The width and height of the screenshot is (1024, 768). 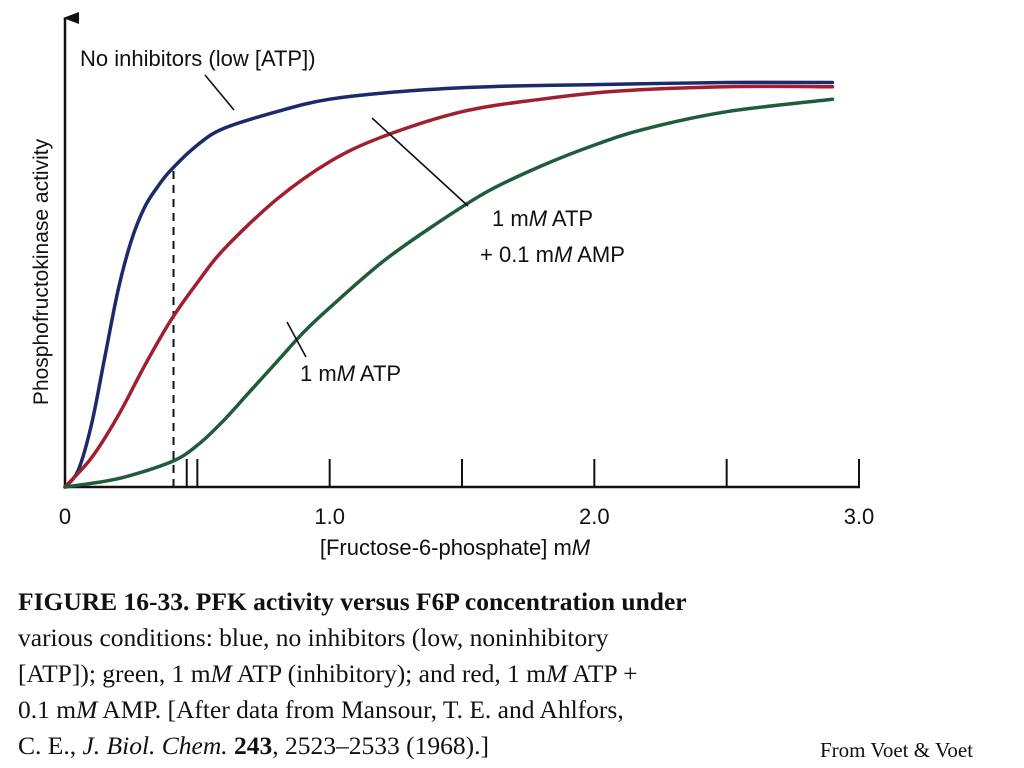 I want to click on leader-no-inhibitors, so click(x=219, y=92).